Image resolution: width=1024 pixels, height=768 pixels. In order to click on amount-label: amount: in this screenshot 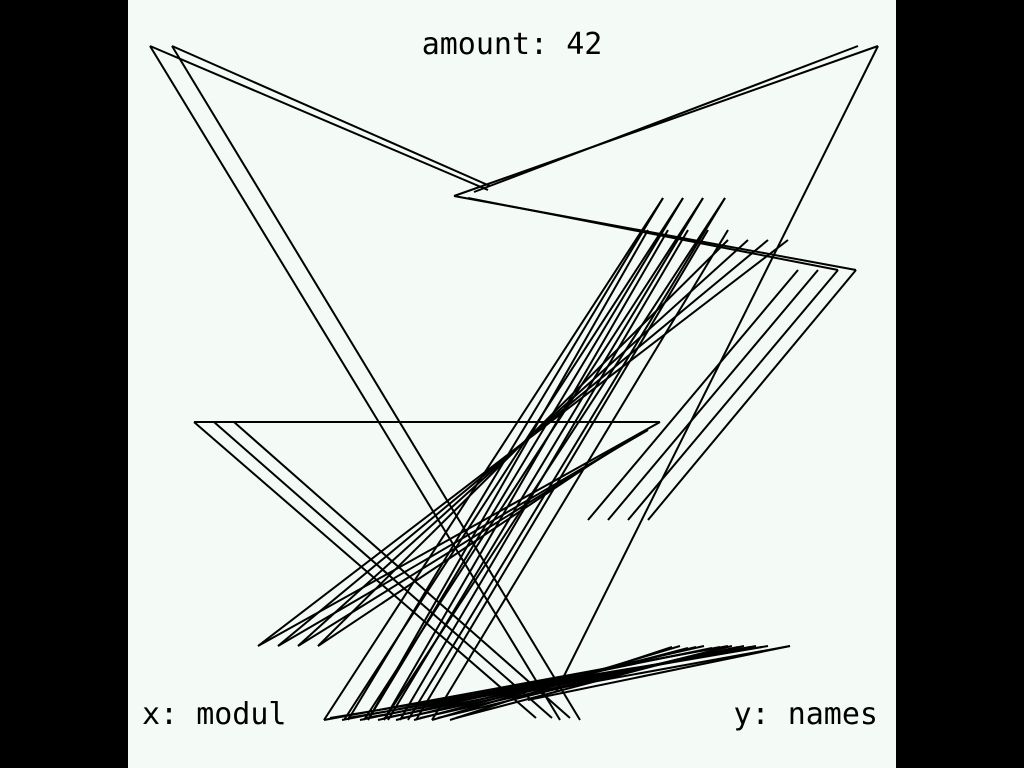, I will do `click(485, 44)`.